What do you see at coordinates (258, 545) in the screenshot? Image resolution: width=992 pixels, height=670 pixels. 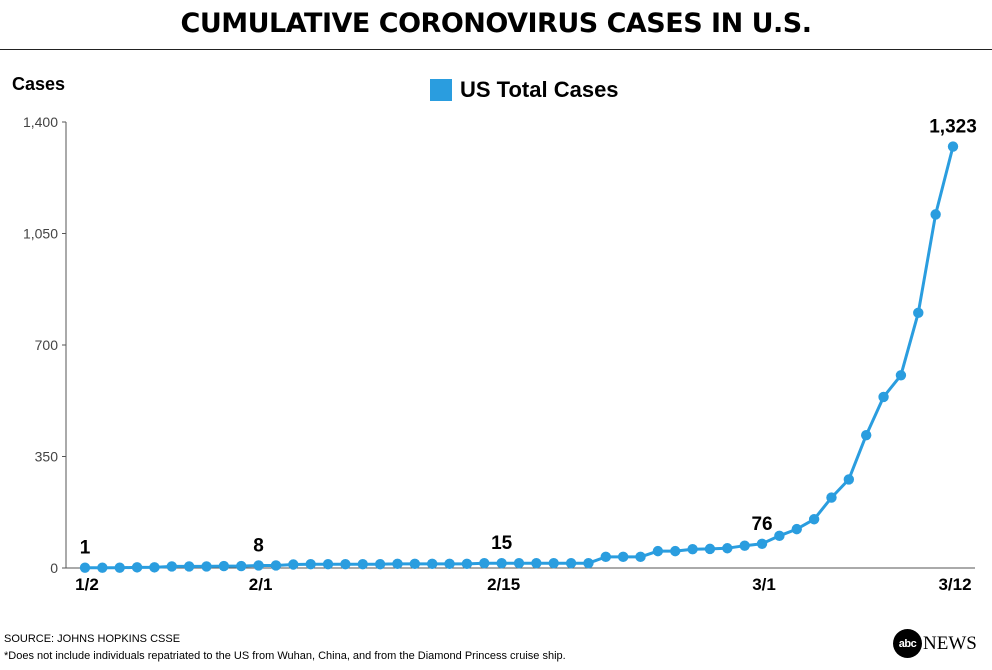 I see `data-label: 8` at bounding box center [258, 545].